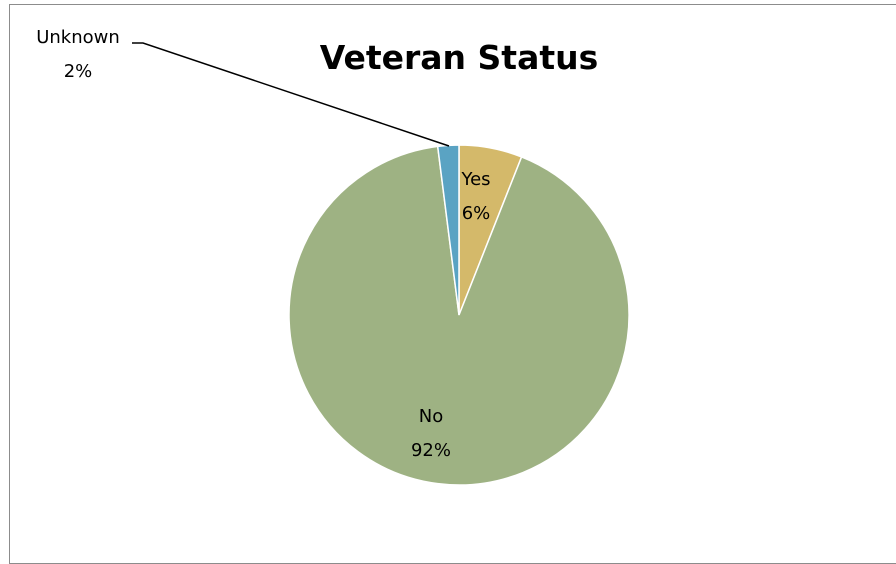 The height and width of the screenshot is (564, 896). I want to click on no-percent: 92%, so click(431, 450).